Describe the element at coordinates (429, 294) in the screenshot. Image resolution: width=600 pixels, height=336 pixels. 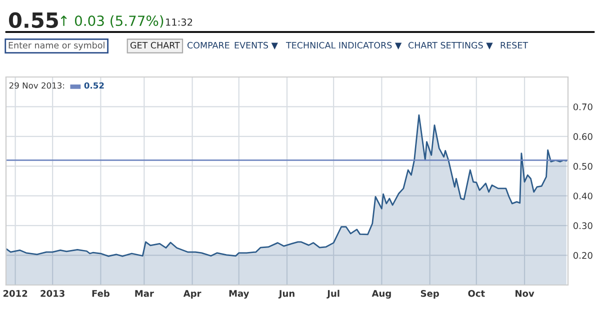
I see `x-tick-label: Sep` at that location.